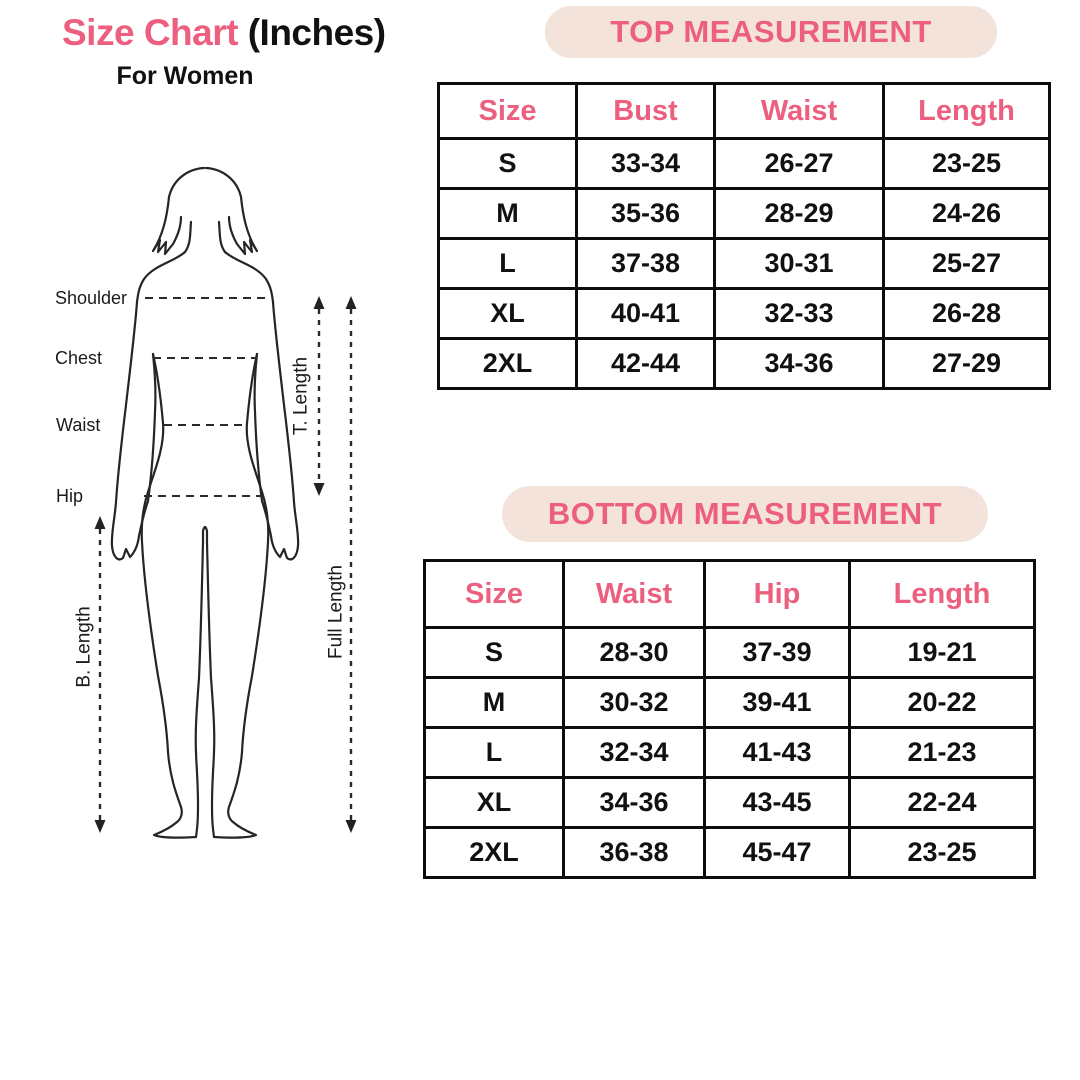 The width and height of the screenshot is (1080, 1080). Describe the element at coordinates (799, 213) in the screenshot. I see `table-cell: 28-29` at that location.